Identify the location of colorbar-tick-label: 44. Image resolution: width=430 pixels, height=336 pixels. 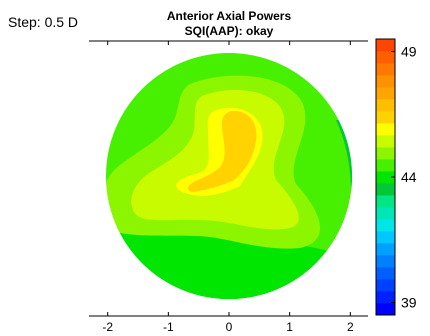
(409, 177).